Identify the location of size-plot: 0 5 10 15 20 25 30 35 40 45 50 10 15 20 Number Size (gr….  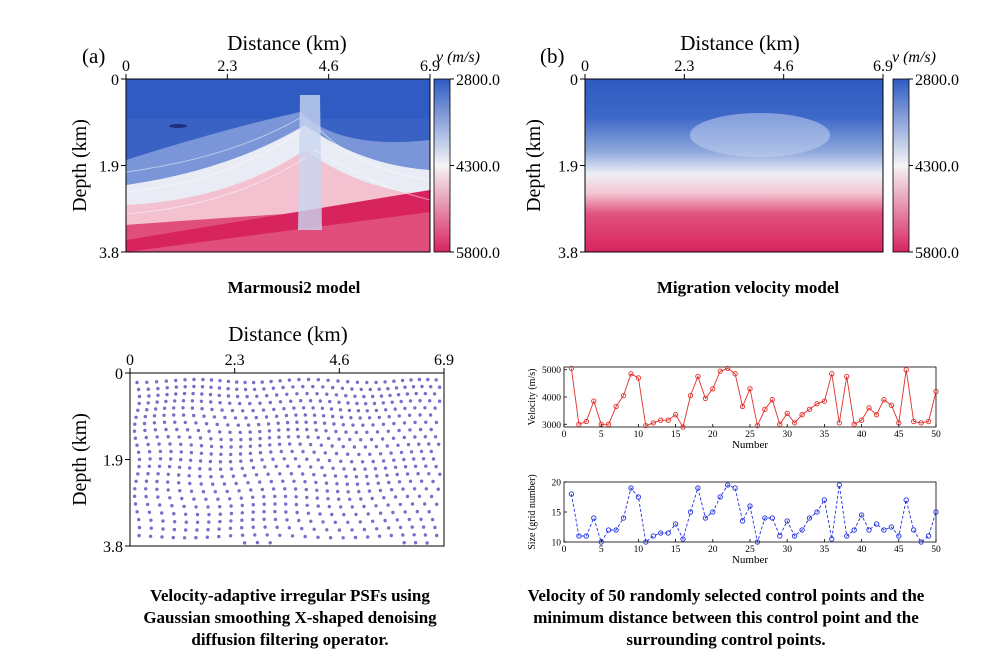
(734, 520).